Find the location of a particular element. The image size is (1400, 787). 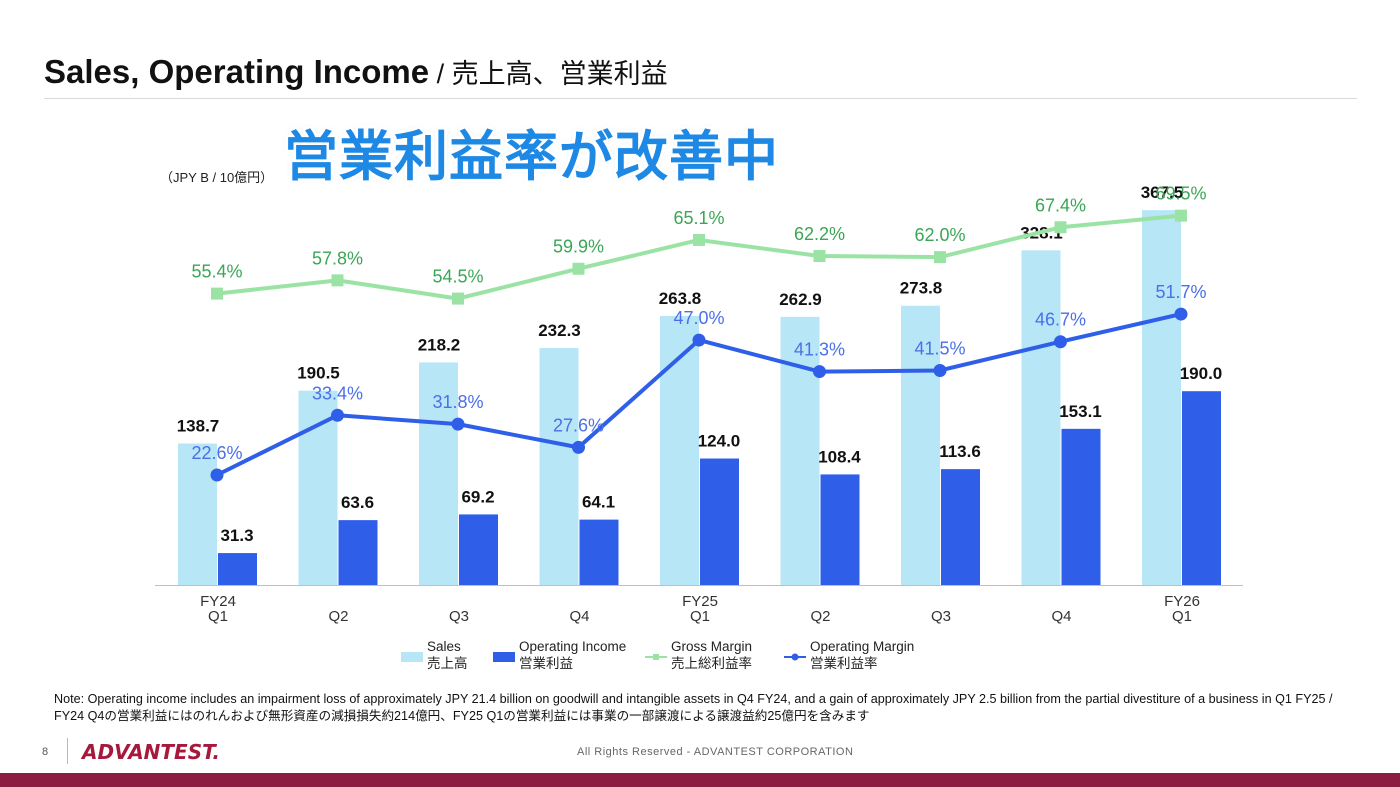

legend-operating-income-ja: 営業利益 is located at coordinates (546, 663).